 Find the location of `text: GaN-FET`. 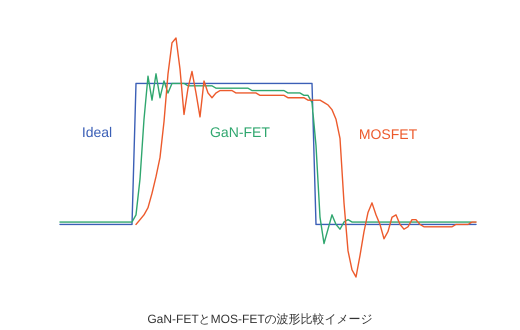

text: GaN-FET is located at coordinates (240, 132).